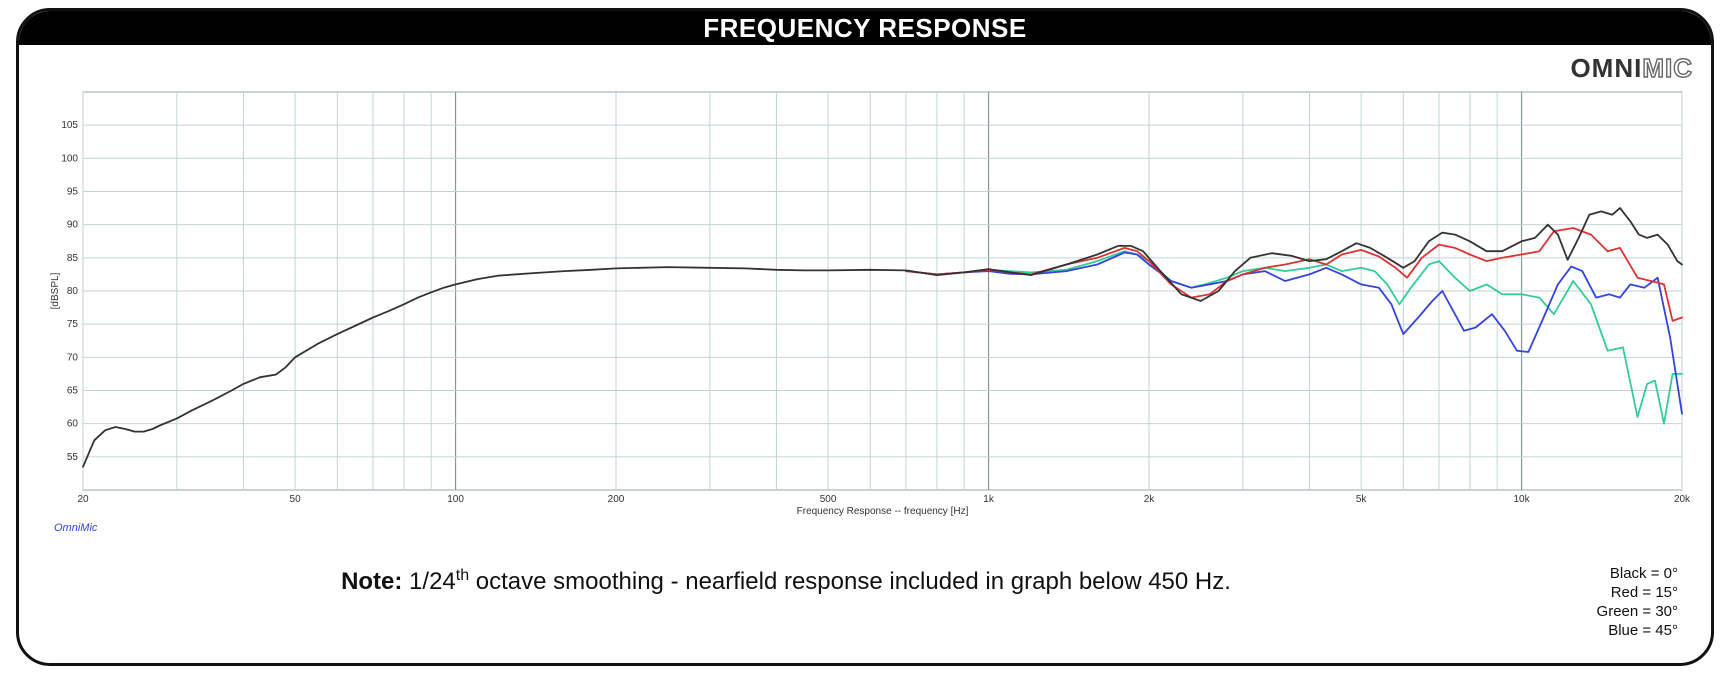  Describe the element at coordinates (55, 290) in the screenshot. I see `y-axis-label: [dBSPL]` at that location.